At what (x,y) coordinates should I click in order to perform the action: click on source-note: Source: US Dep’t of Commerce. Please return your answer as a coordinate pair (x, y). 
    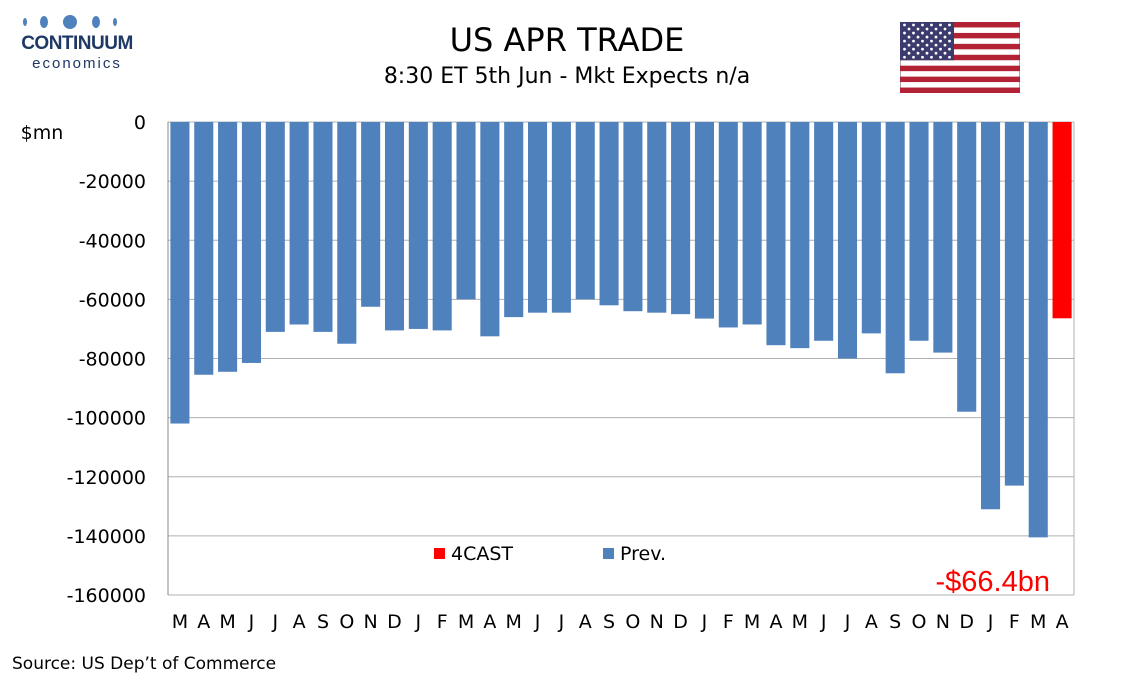
    Looking at the image, I should click on (144, 664).